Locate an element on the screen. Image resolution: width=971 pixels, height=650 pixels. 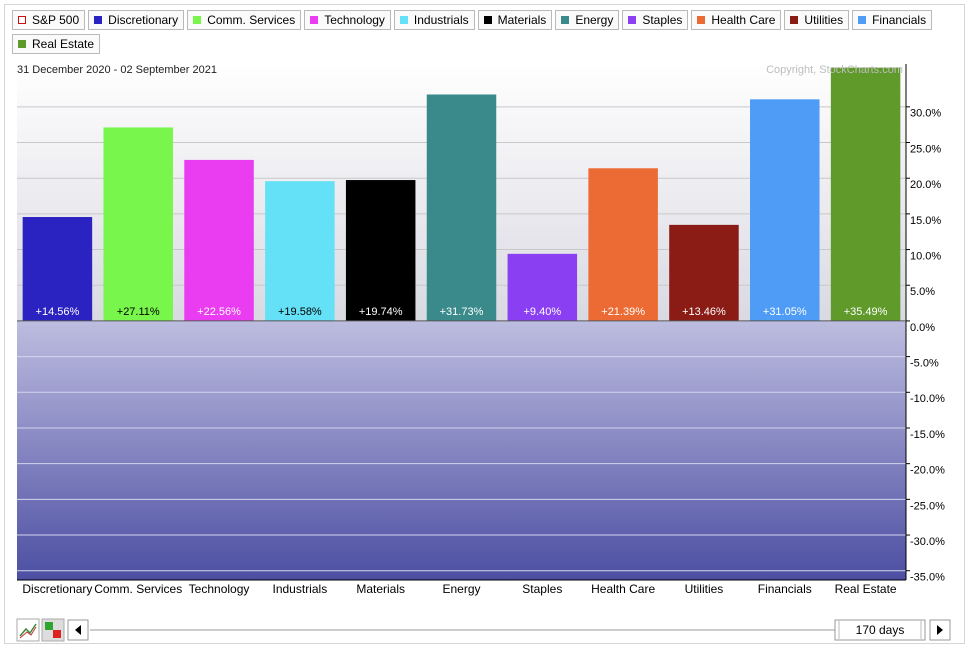
legend-item: Technology is located at coordinates (347, 20).